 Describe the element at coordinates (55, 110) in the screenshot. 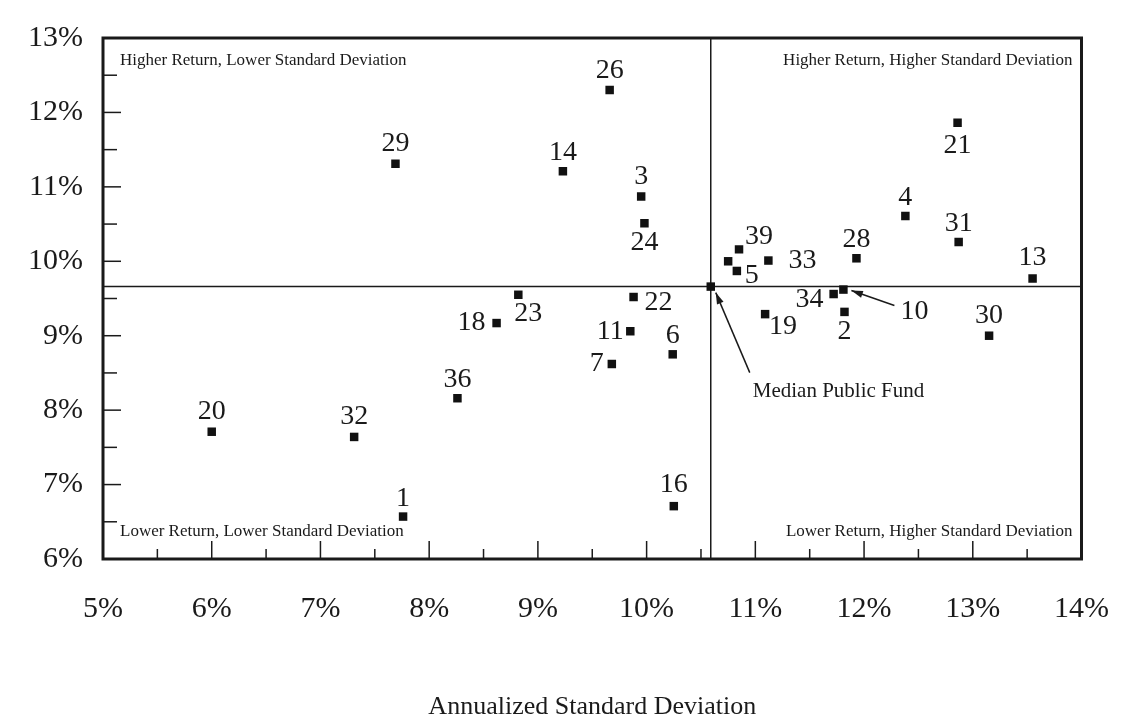

I see `y-tick-label: 12%` at that location.